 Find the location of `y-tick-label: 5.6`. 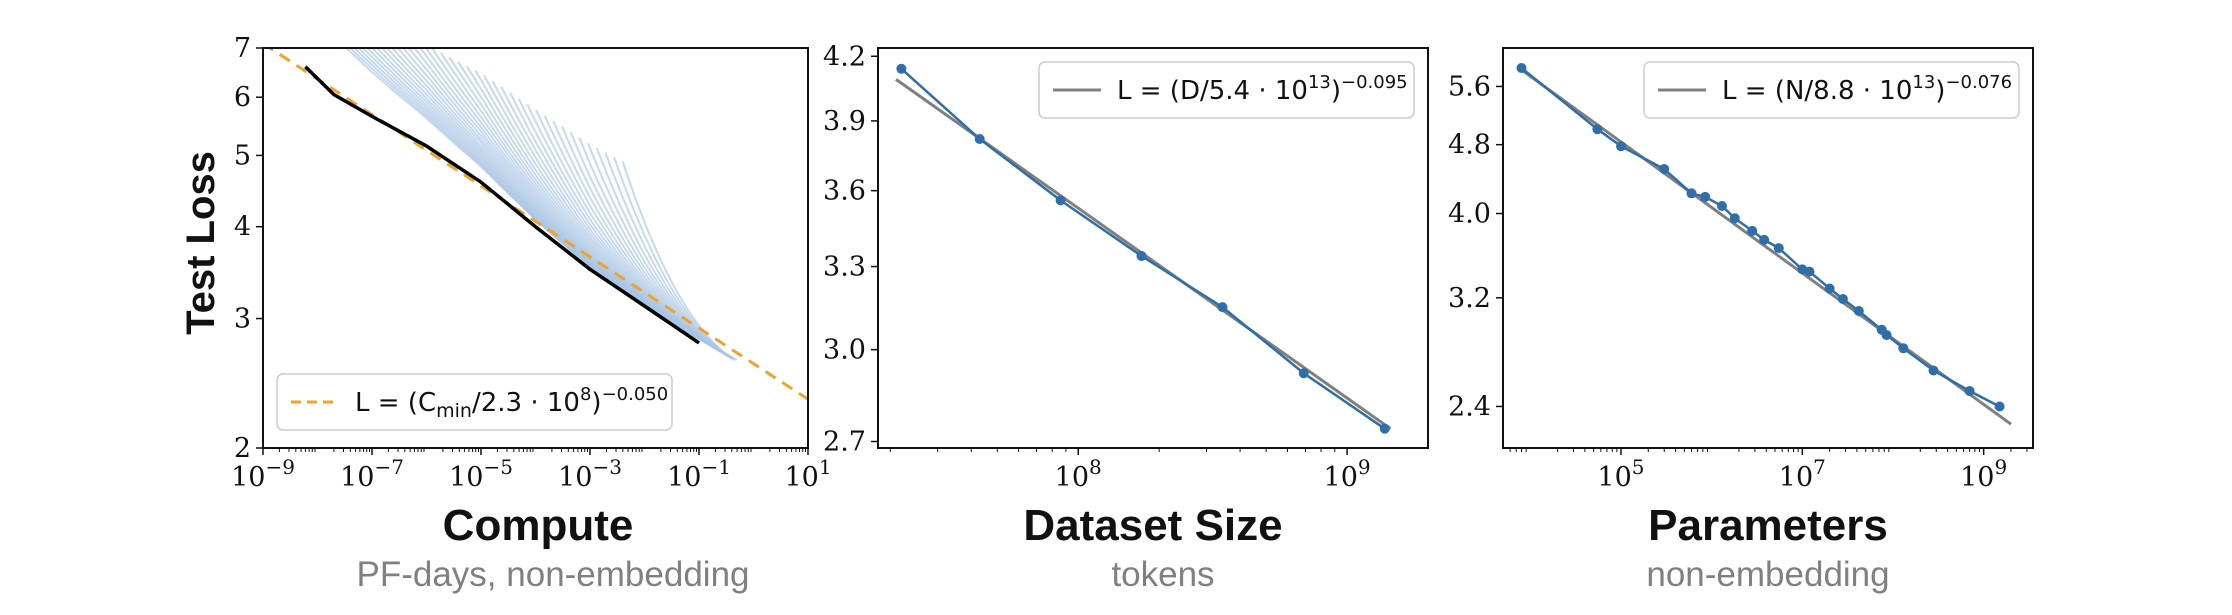

y-tick-label: 5.6 is located at coordinates (1469, 86).